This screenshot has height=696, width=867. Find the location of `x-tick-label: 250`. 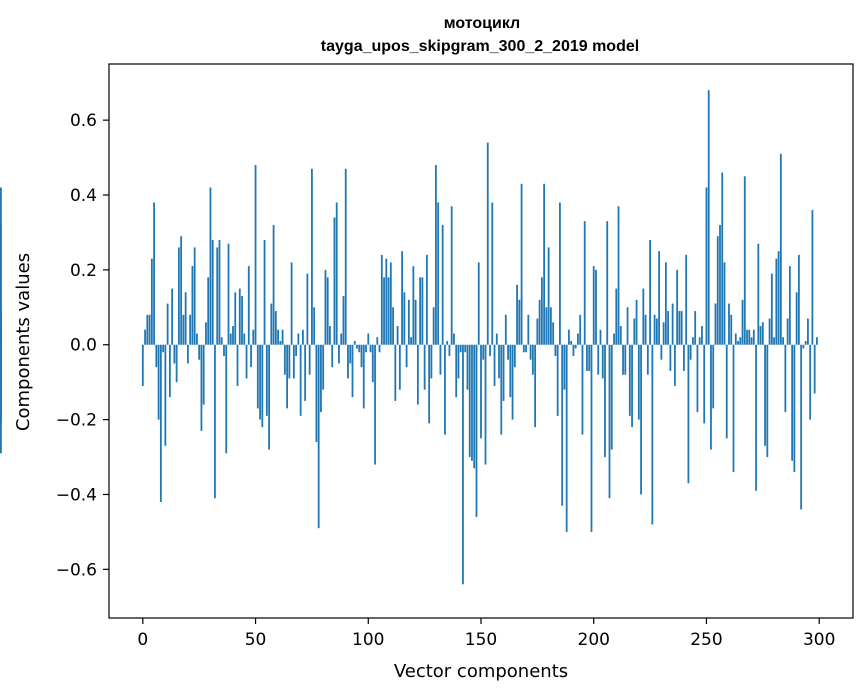

x-tick-label: 250 is located at coordinates (706, 640).